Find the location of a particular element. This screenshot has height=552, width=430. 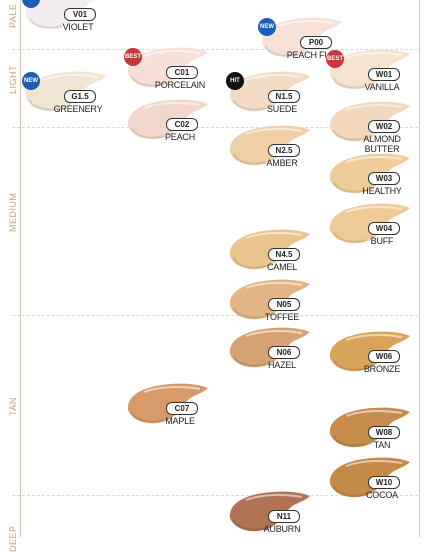

shade-name: CAMEL is located at coordinates (281, 267).